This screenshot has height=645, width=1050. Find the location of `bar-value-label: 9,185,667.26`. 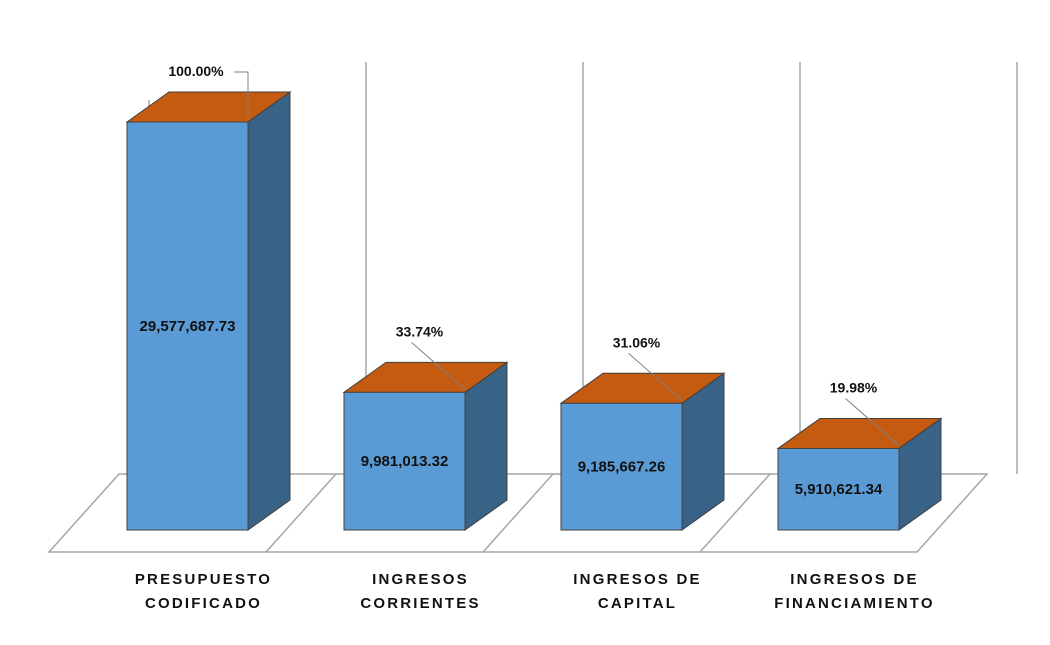

bar-value-label: 9,185,667.26 is located at coordinates (622, 467).